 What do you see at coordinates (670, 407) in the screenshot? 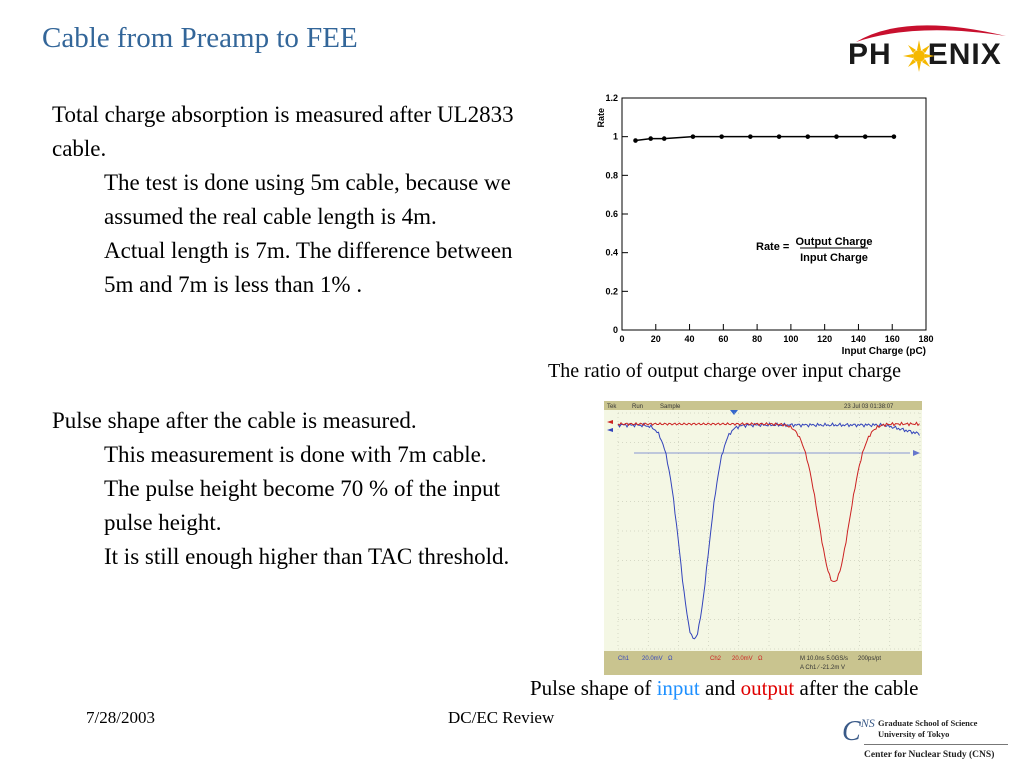
I see `scope-header-sample: Sample` at bounding box center [670, 407].